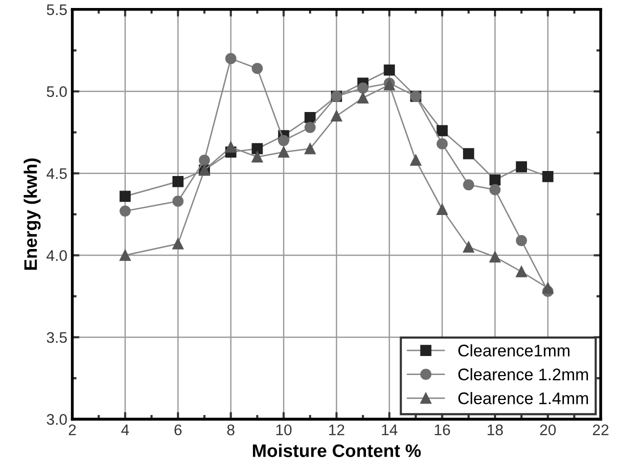 The height and width of the screenshot is (471, 618). I want to click on legend-label: Clearence 1.4mm, so click(523, 398).